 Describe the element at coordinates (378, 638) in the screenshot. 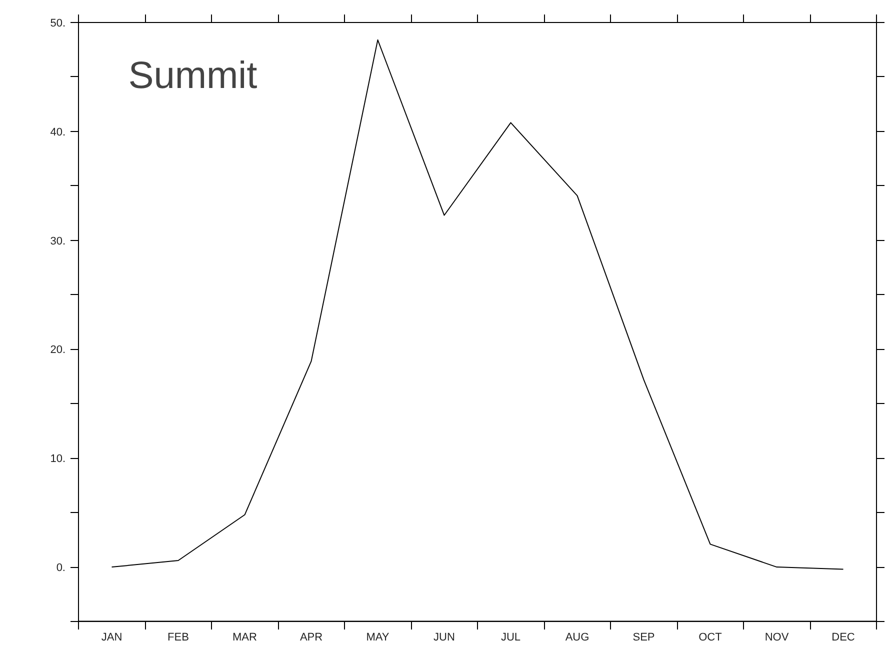

I see `x-tick-label: MAY` at that location.